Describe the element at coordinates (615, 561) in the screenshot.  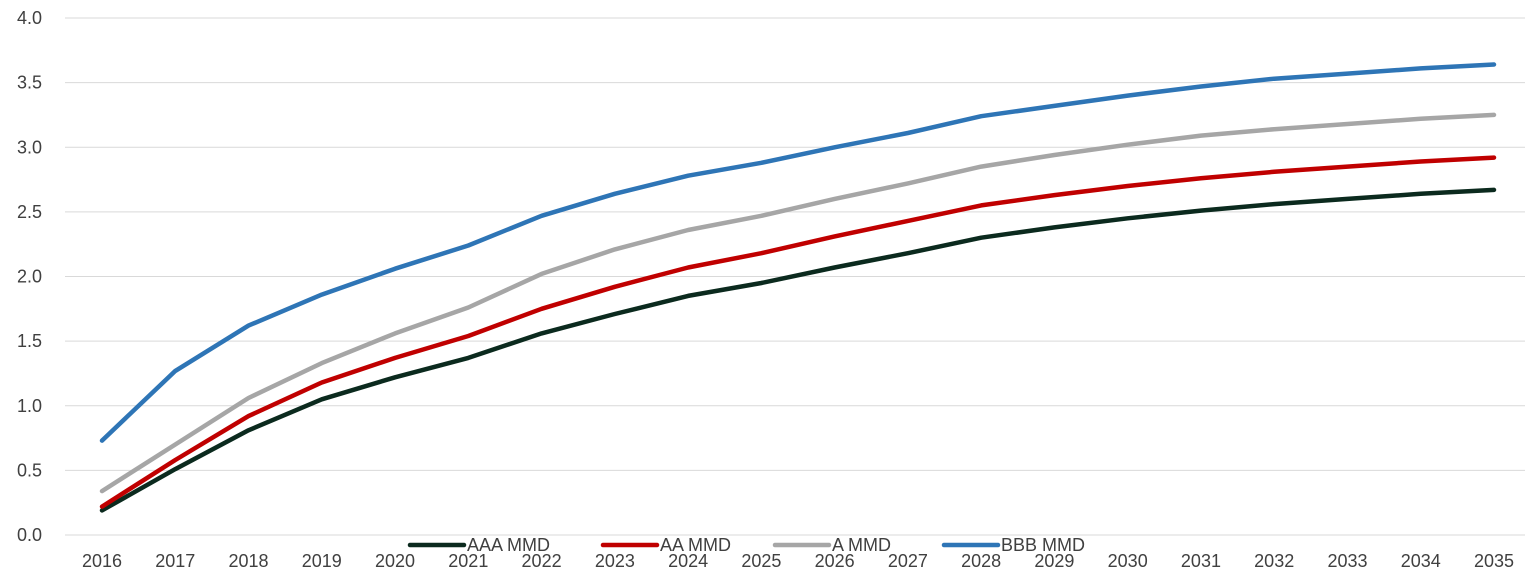
I see `x-tick-label: 2023` at that location.